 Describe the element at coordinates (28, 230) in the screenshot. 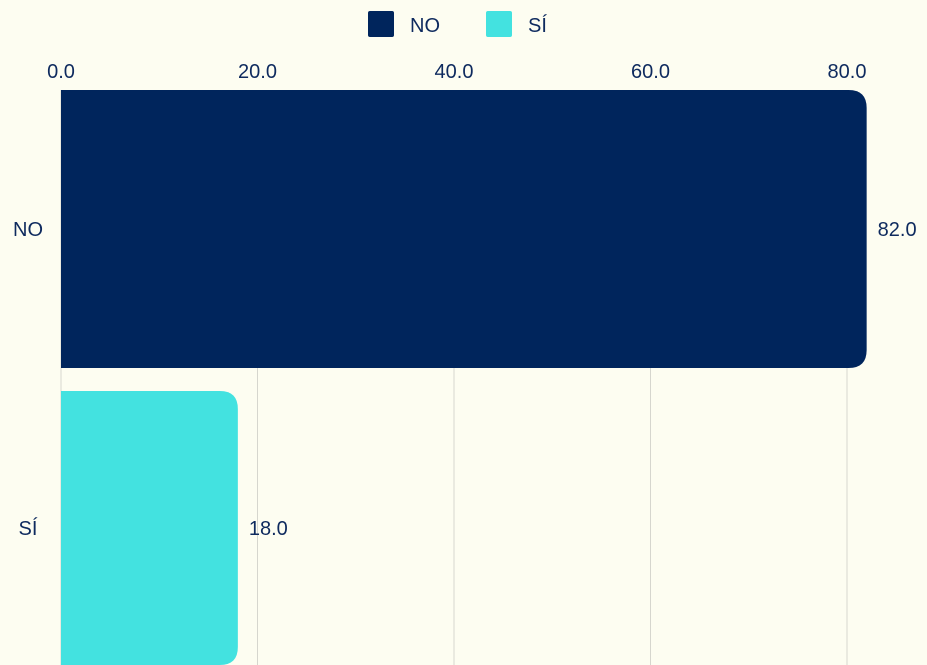

I see `category-label: NO` at that location.